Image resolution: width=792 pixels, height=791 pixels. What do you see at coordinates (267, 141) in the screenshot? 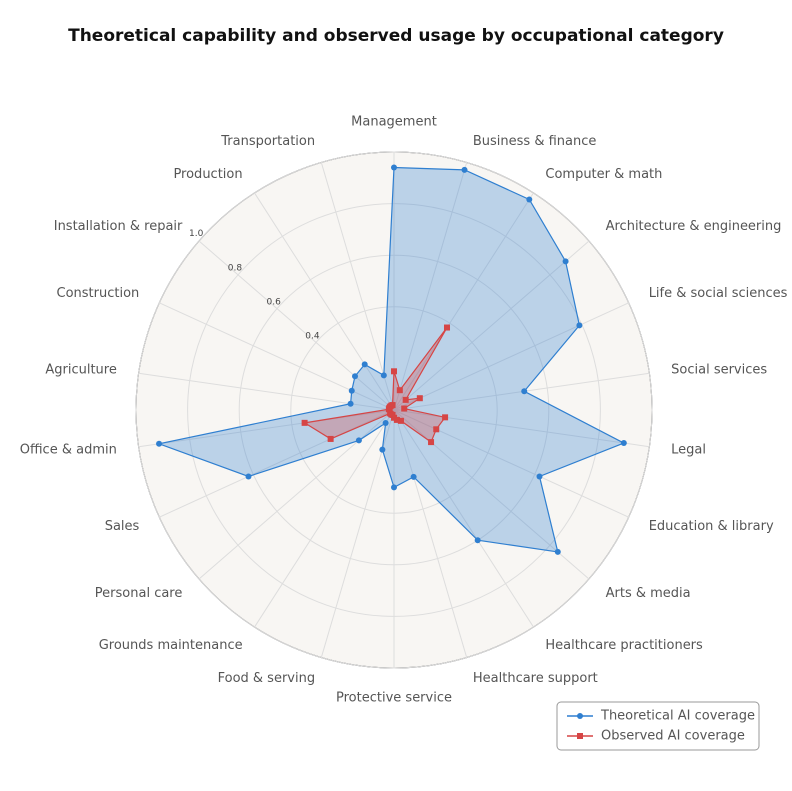
I see `category-label: Transportation` at bounding box center [267, 141].